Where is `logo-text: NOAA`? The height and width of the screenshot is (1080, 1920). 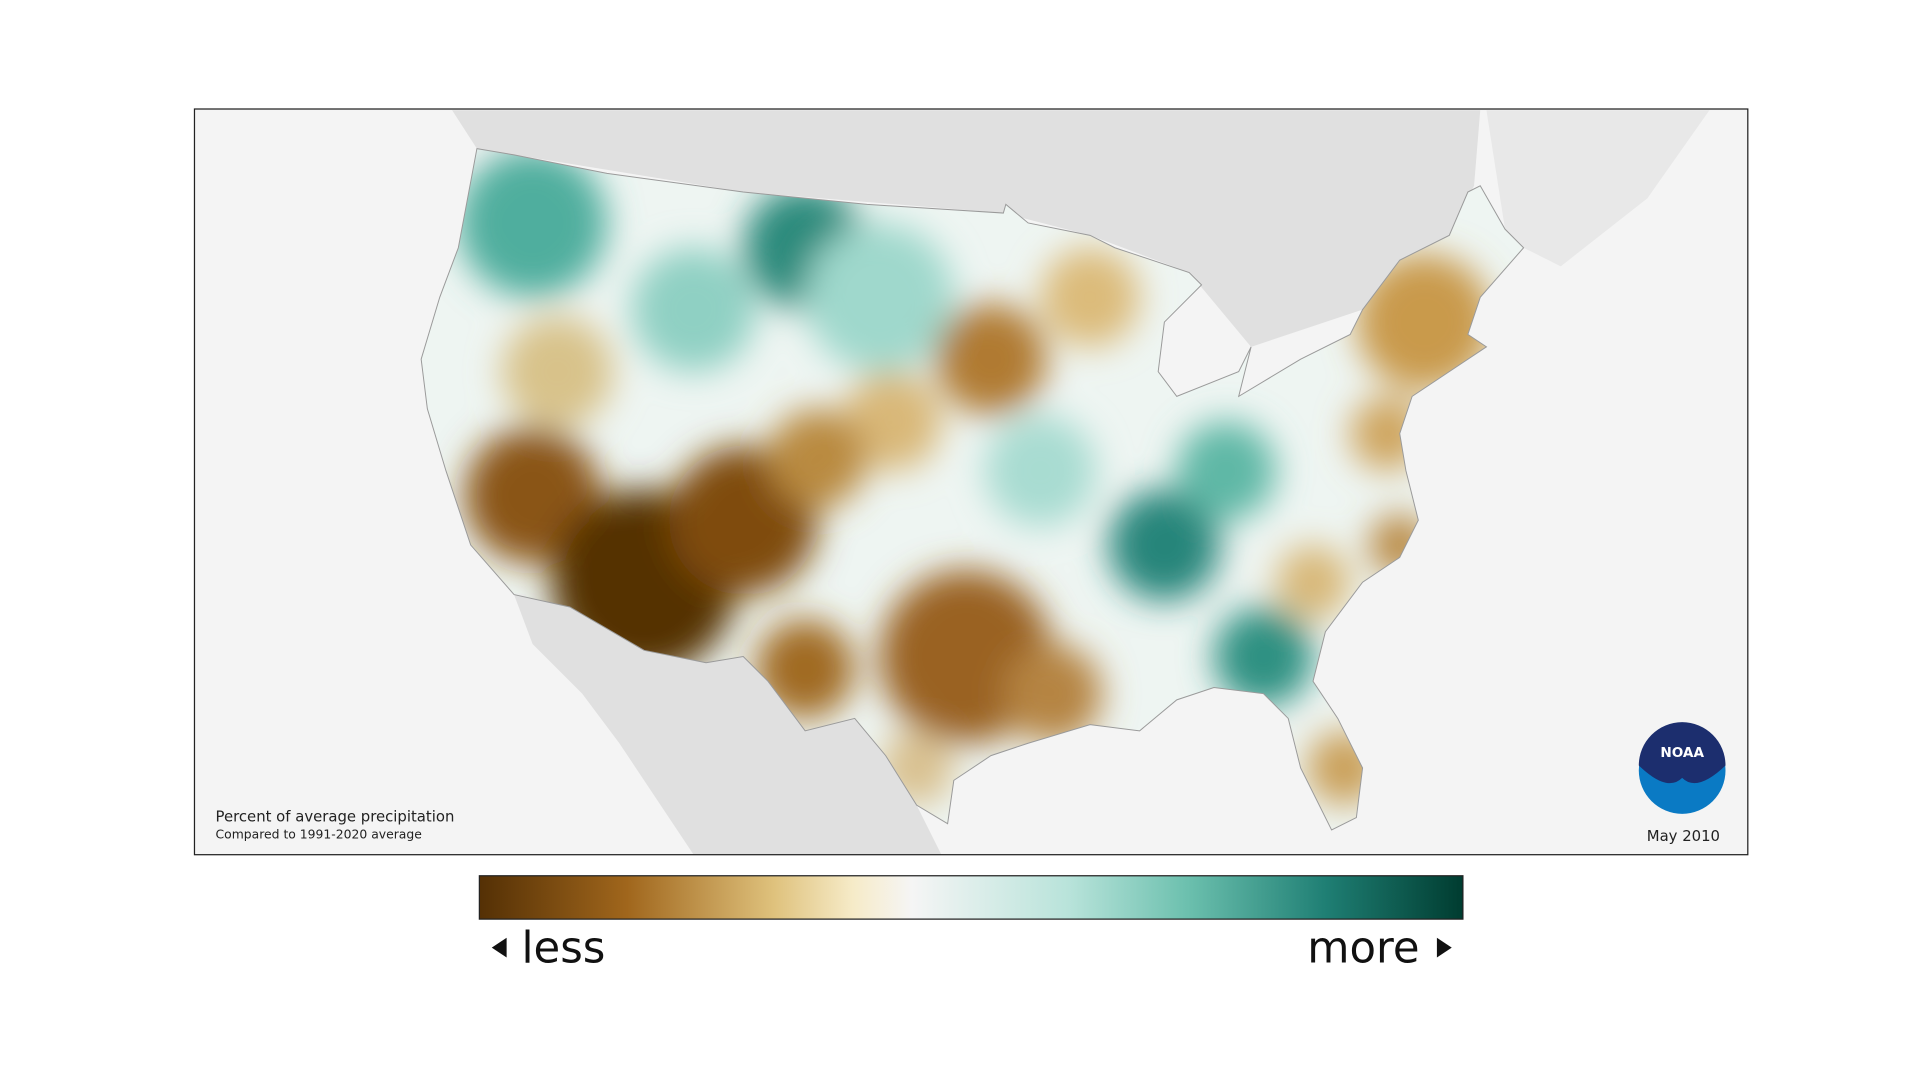
logo-text: NOAA is located at coordinates (1682, 753).